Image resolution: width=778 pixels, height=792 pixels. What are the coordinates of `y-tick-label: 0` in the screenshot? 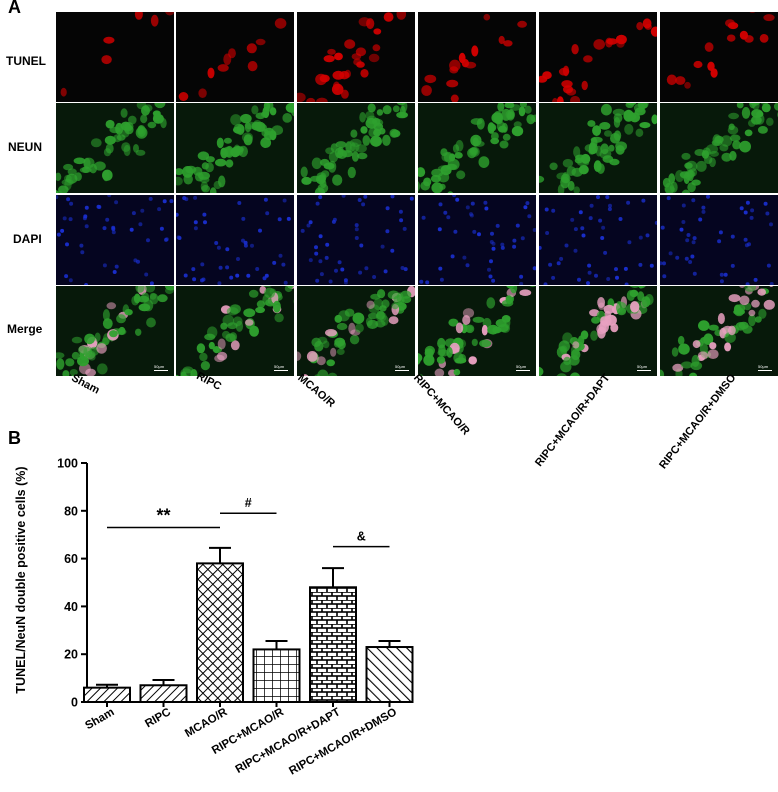 It's located at (74, 703).